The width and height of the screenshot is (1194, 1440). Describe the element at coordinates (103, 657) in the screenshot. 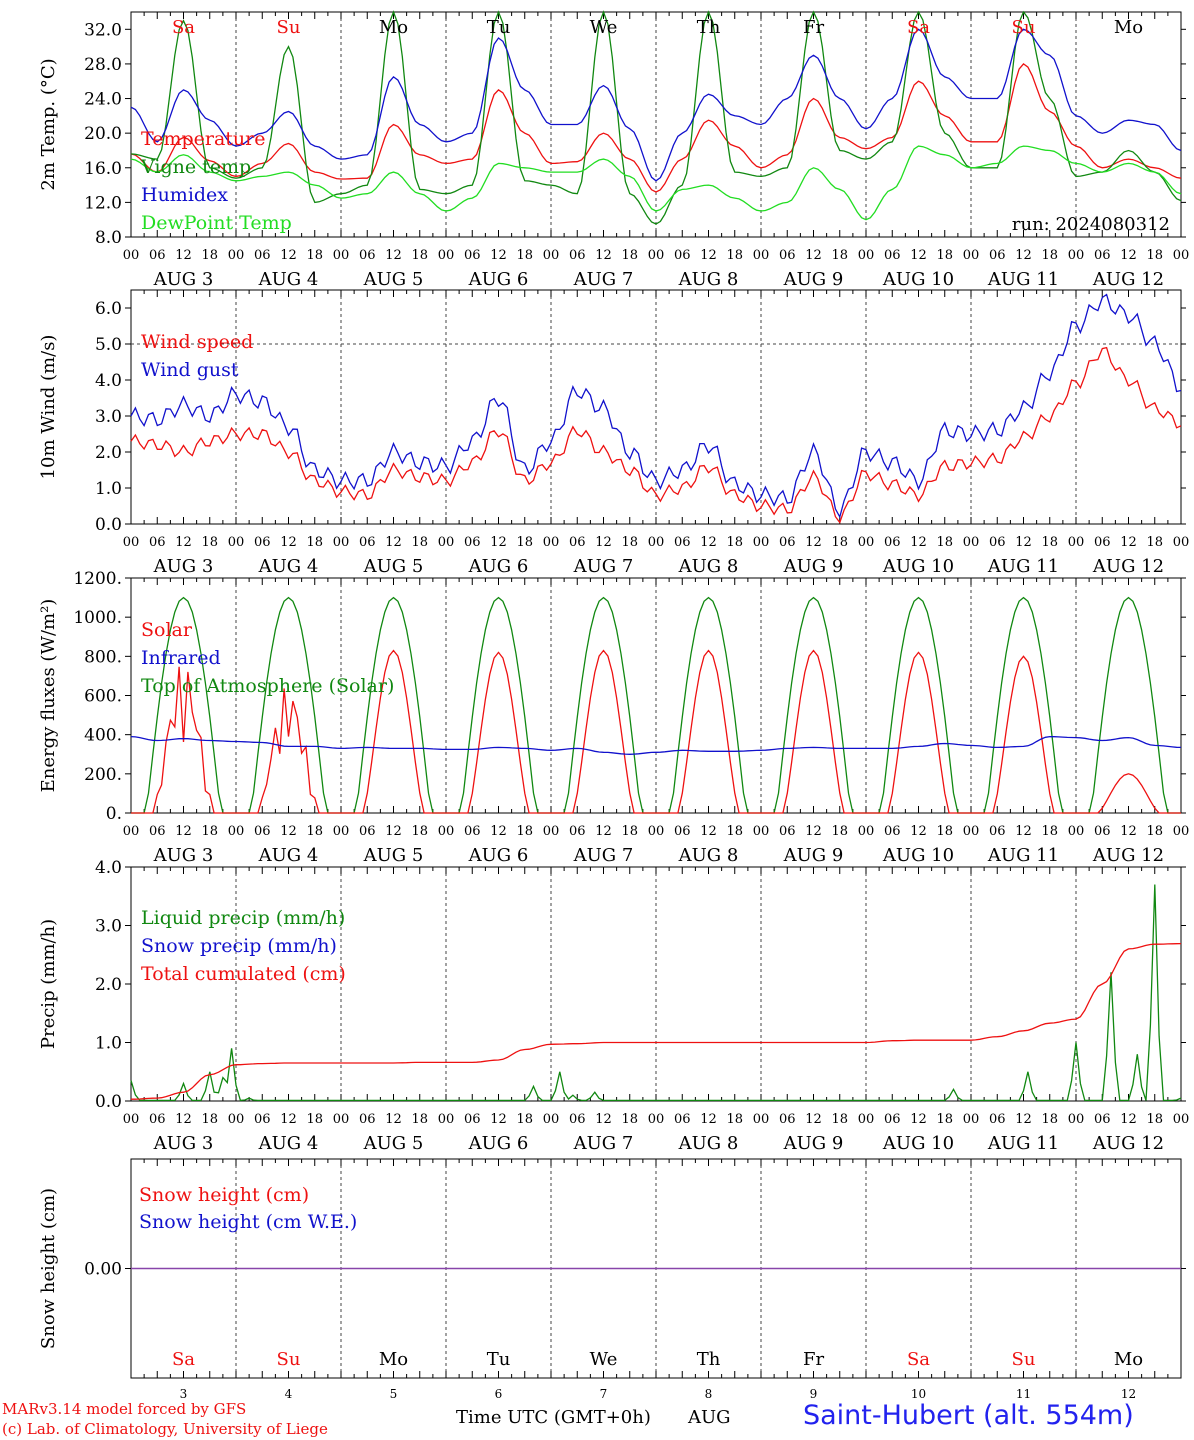

I see `y-tick-label: 800.` at that location.